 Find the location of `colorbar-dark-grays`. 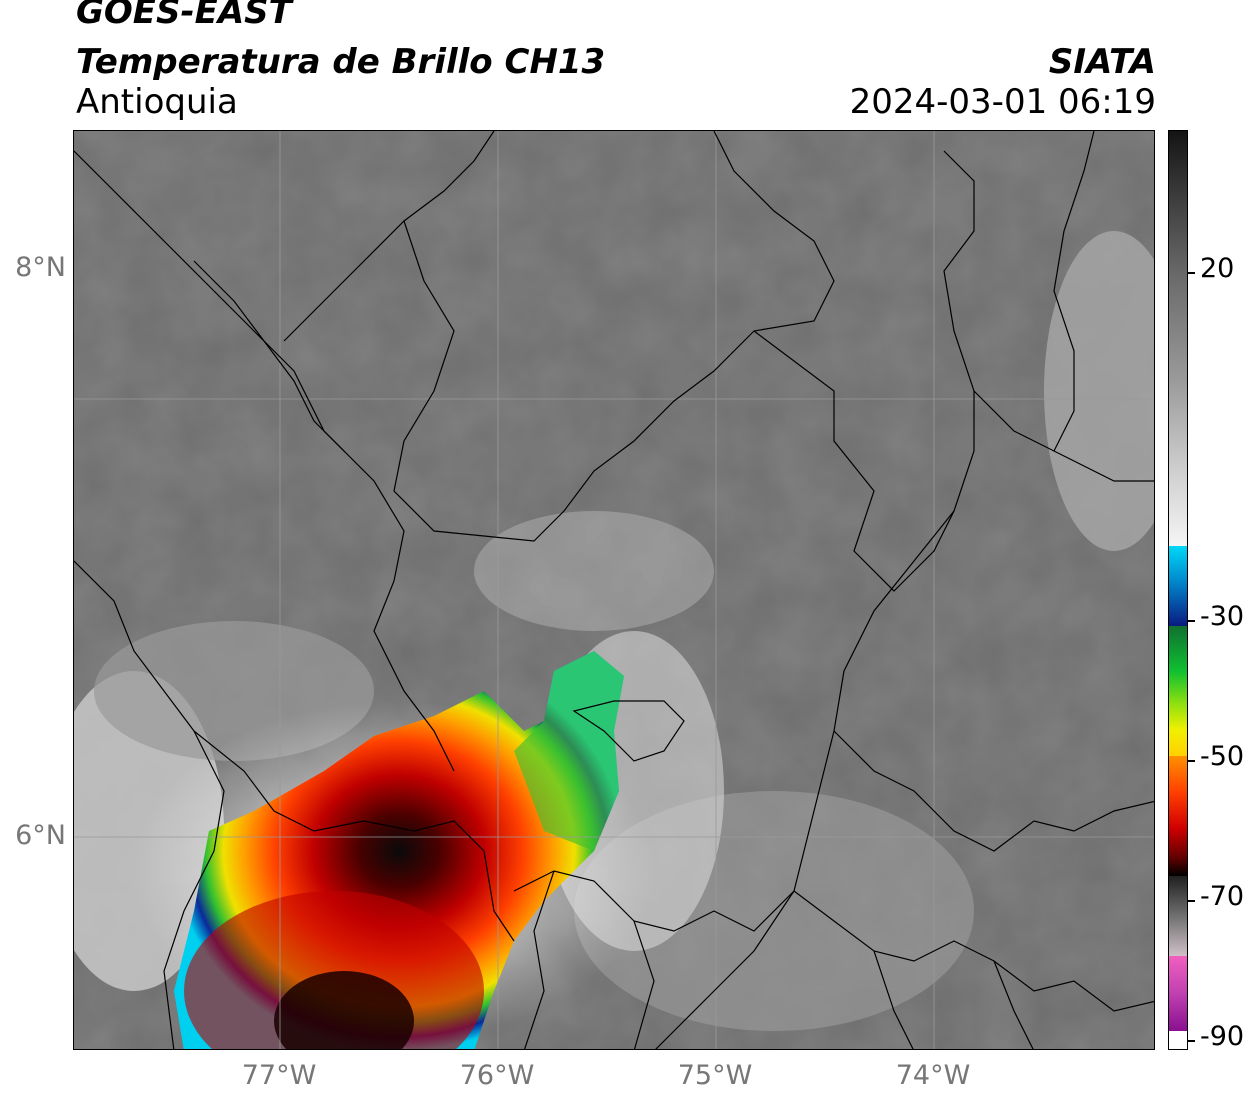

colorbar-dark-grays is located at coordinates (1178, 916).